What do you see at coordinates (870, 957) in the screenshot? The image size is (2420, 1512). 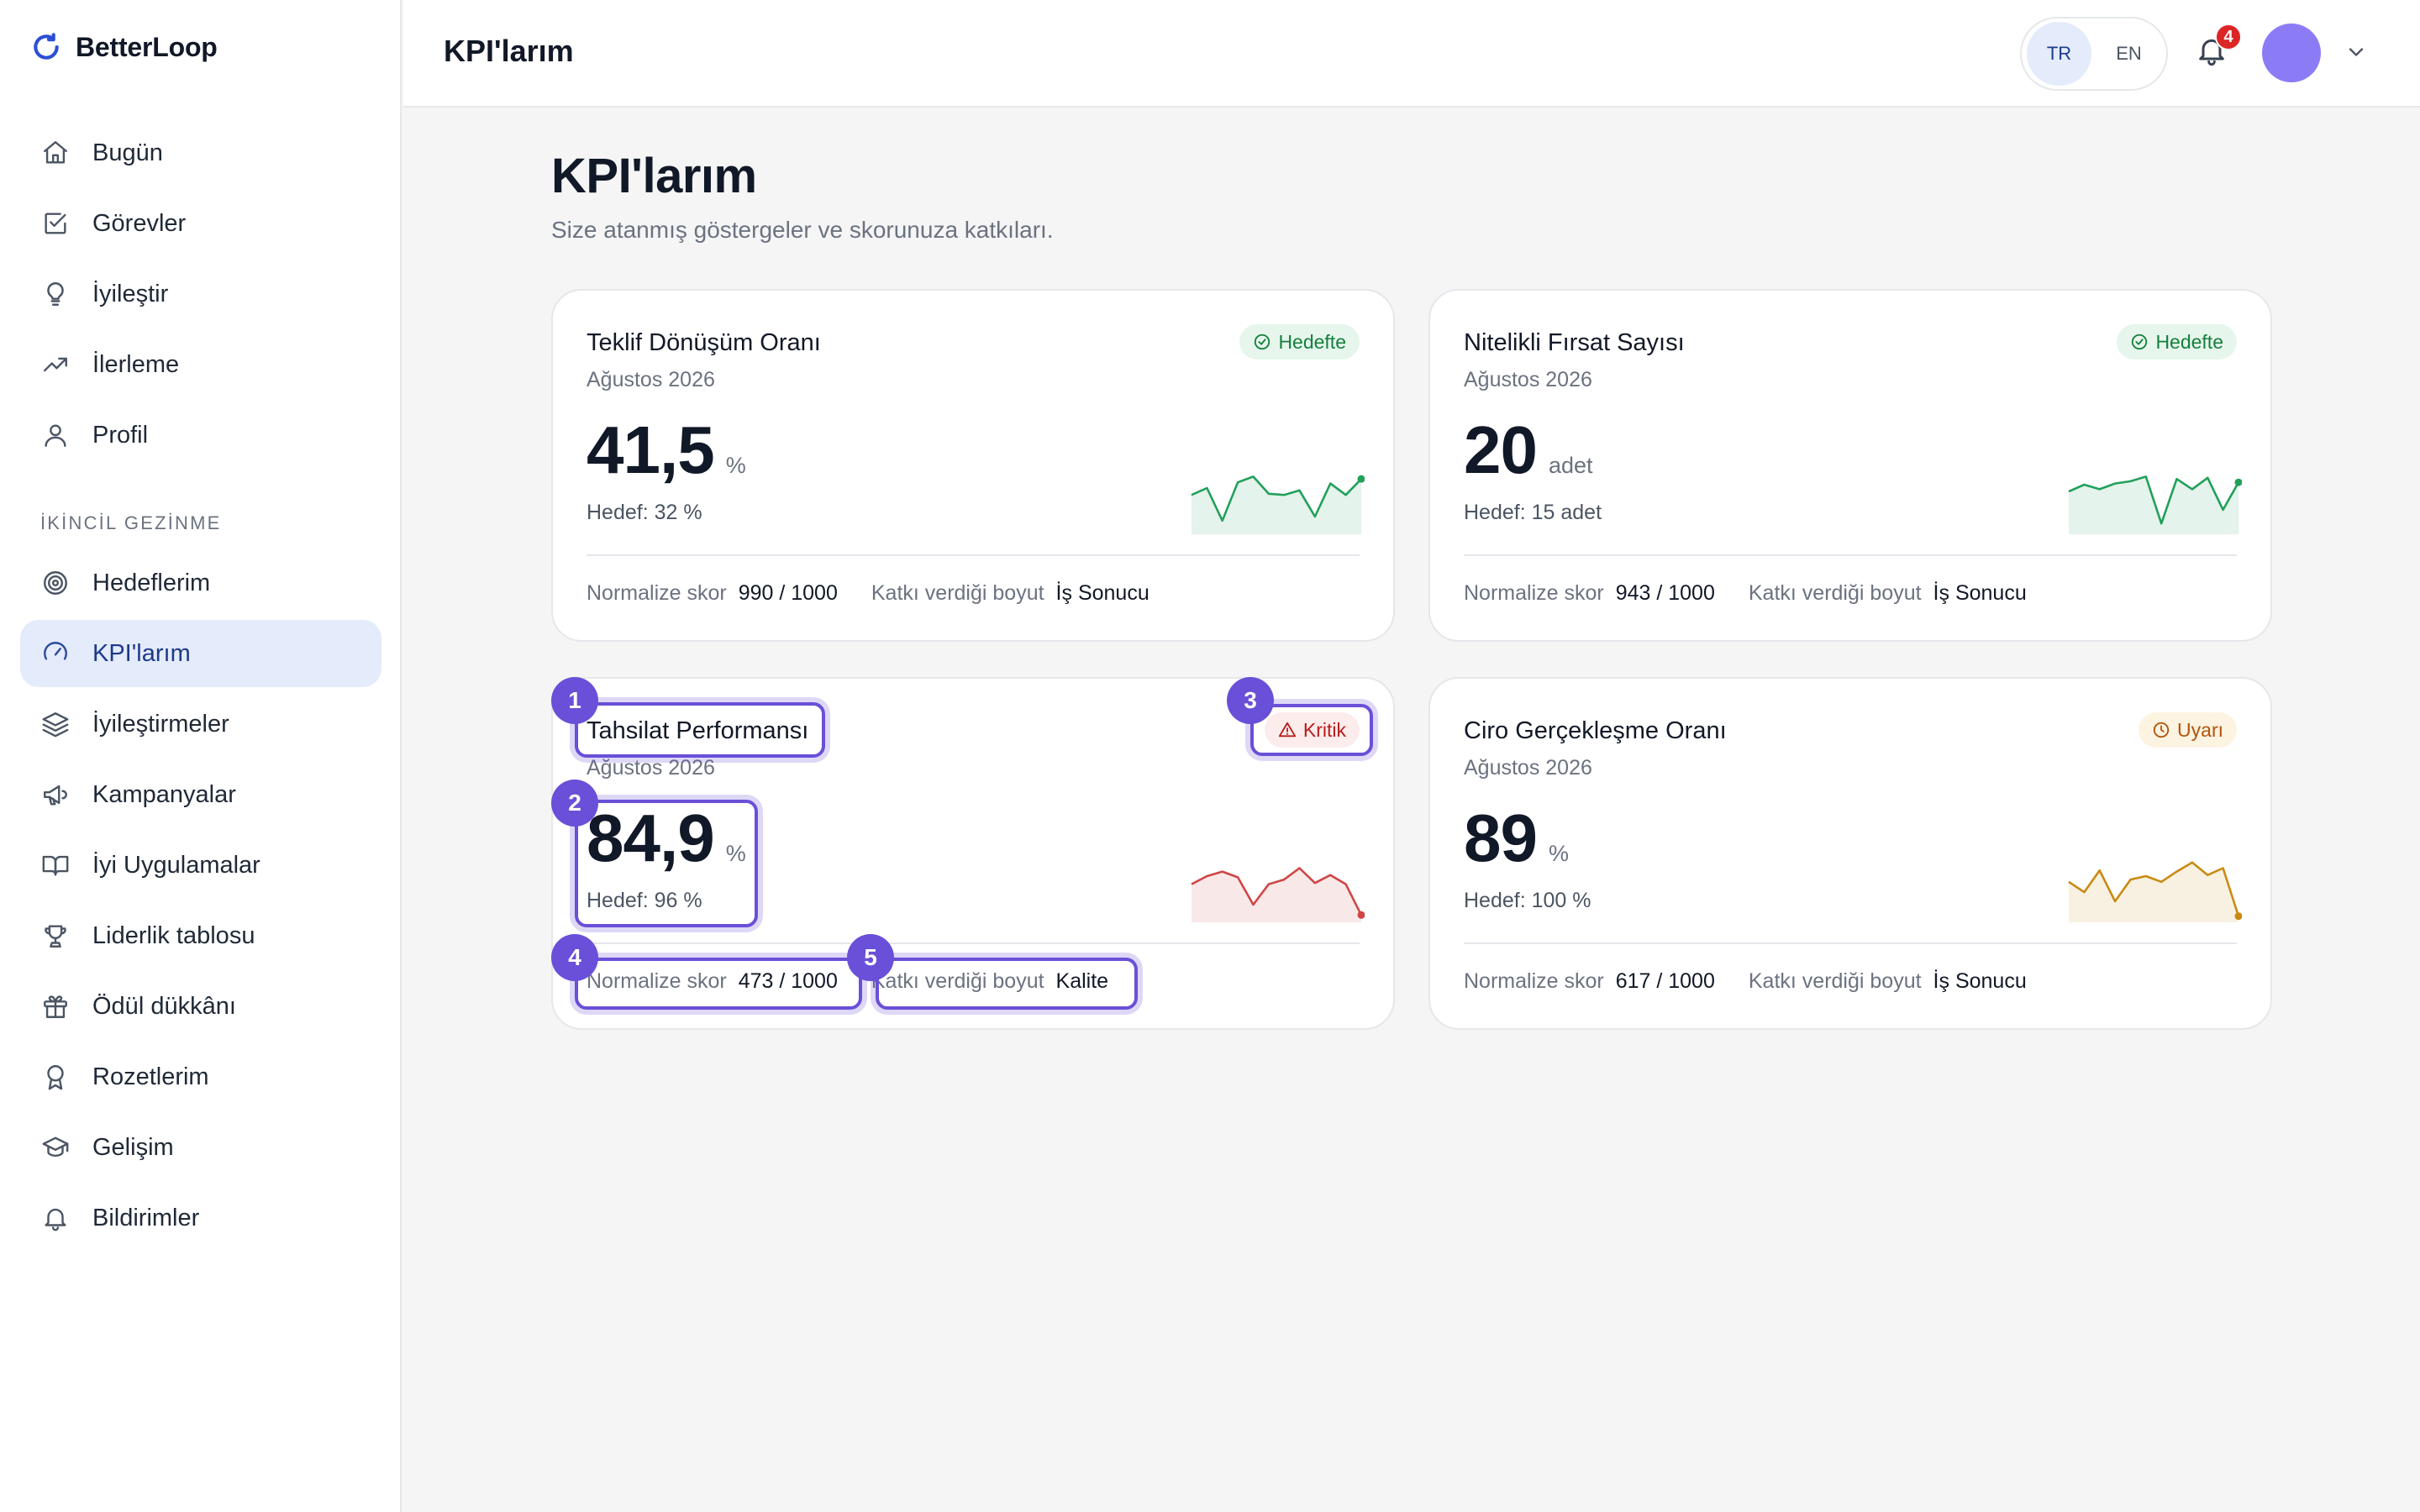 I see `annotation-marker: 5` at bounding box center [870, 957].